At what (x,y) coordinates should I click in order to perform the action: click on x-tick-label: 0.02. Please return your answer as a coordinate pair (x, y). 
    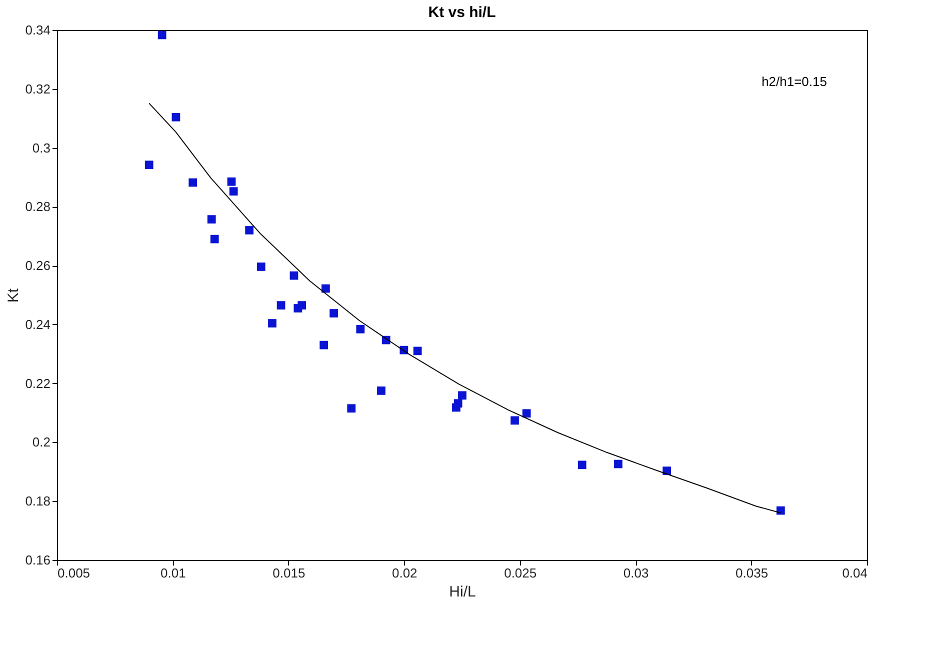
    Looking at the image, I should click on (405, 573).